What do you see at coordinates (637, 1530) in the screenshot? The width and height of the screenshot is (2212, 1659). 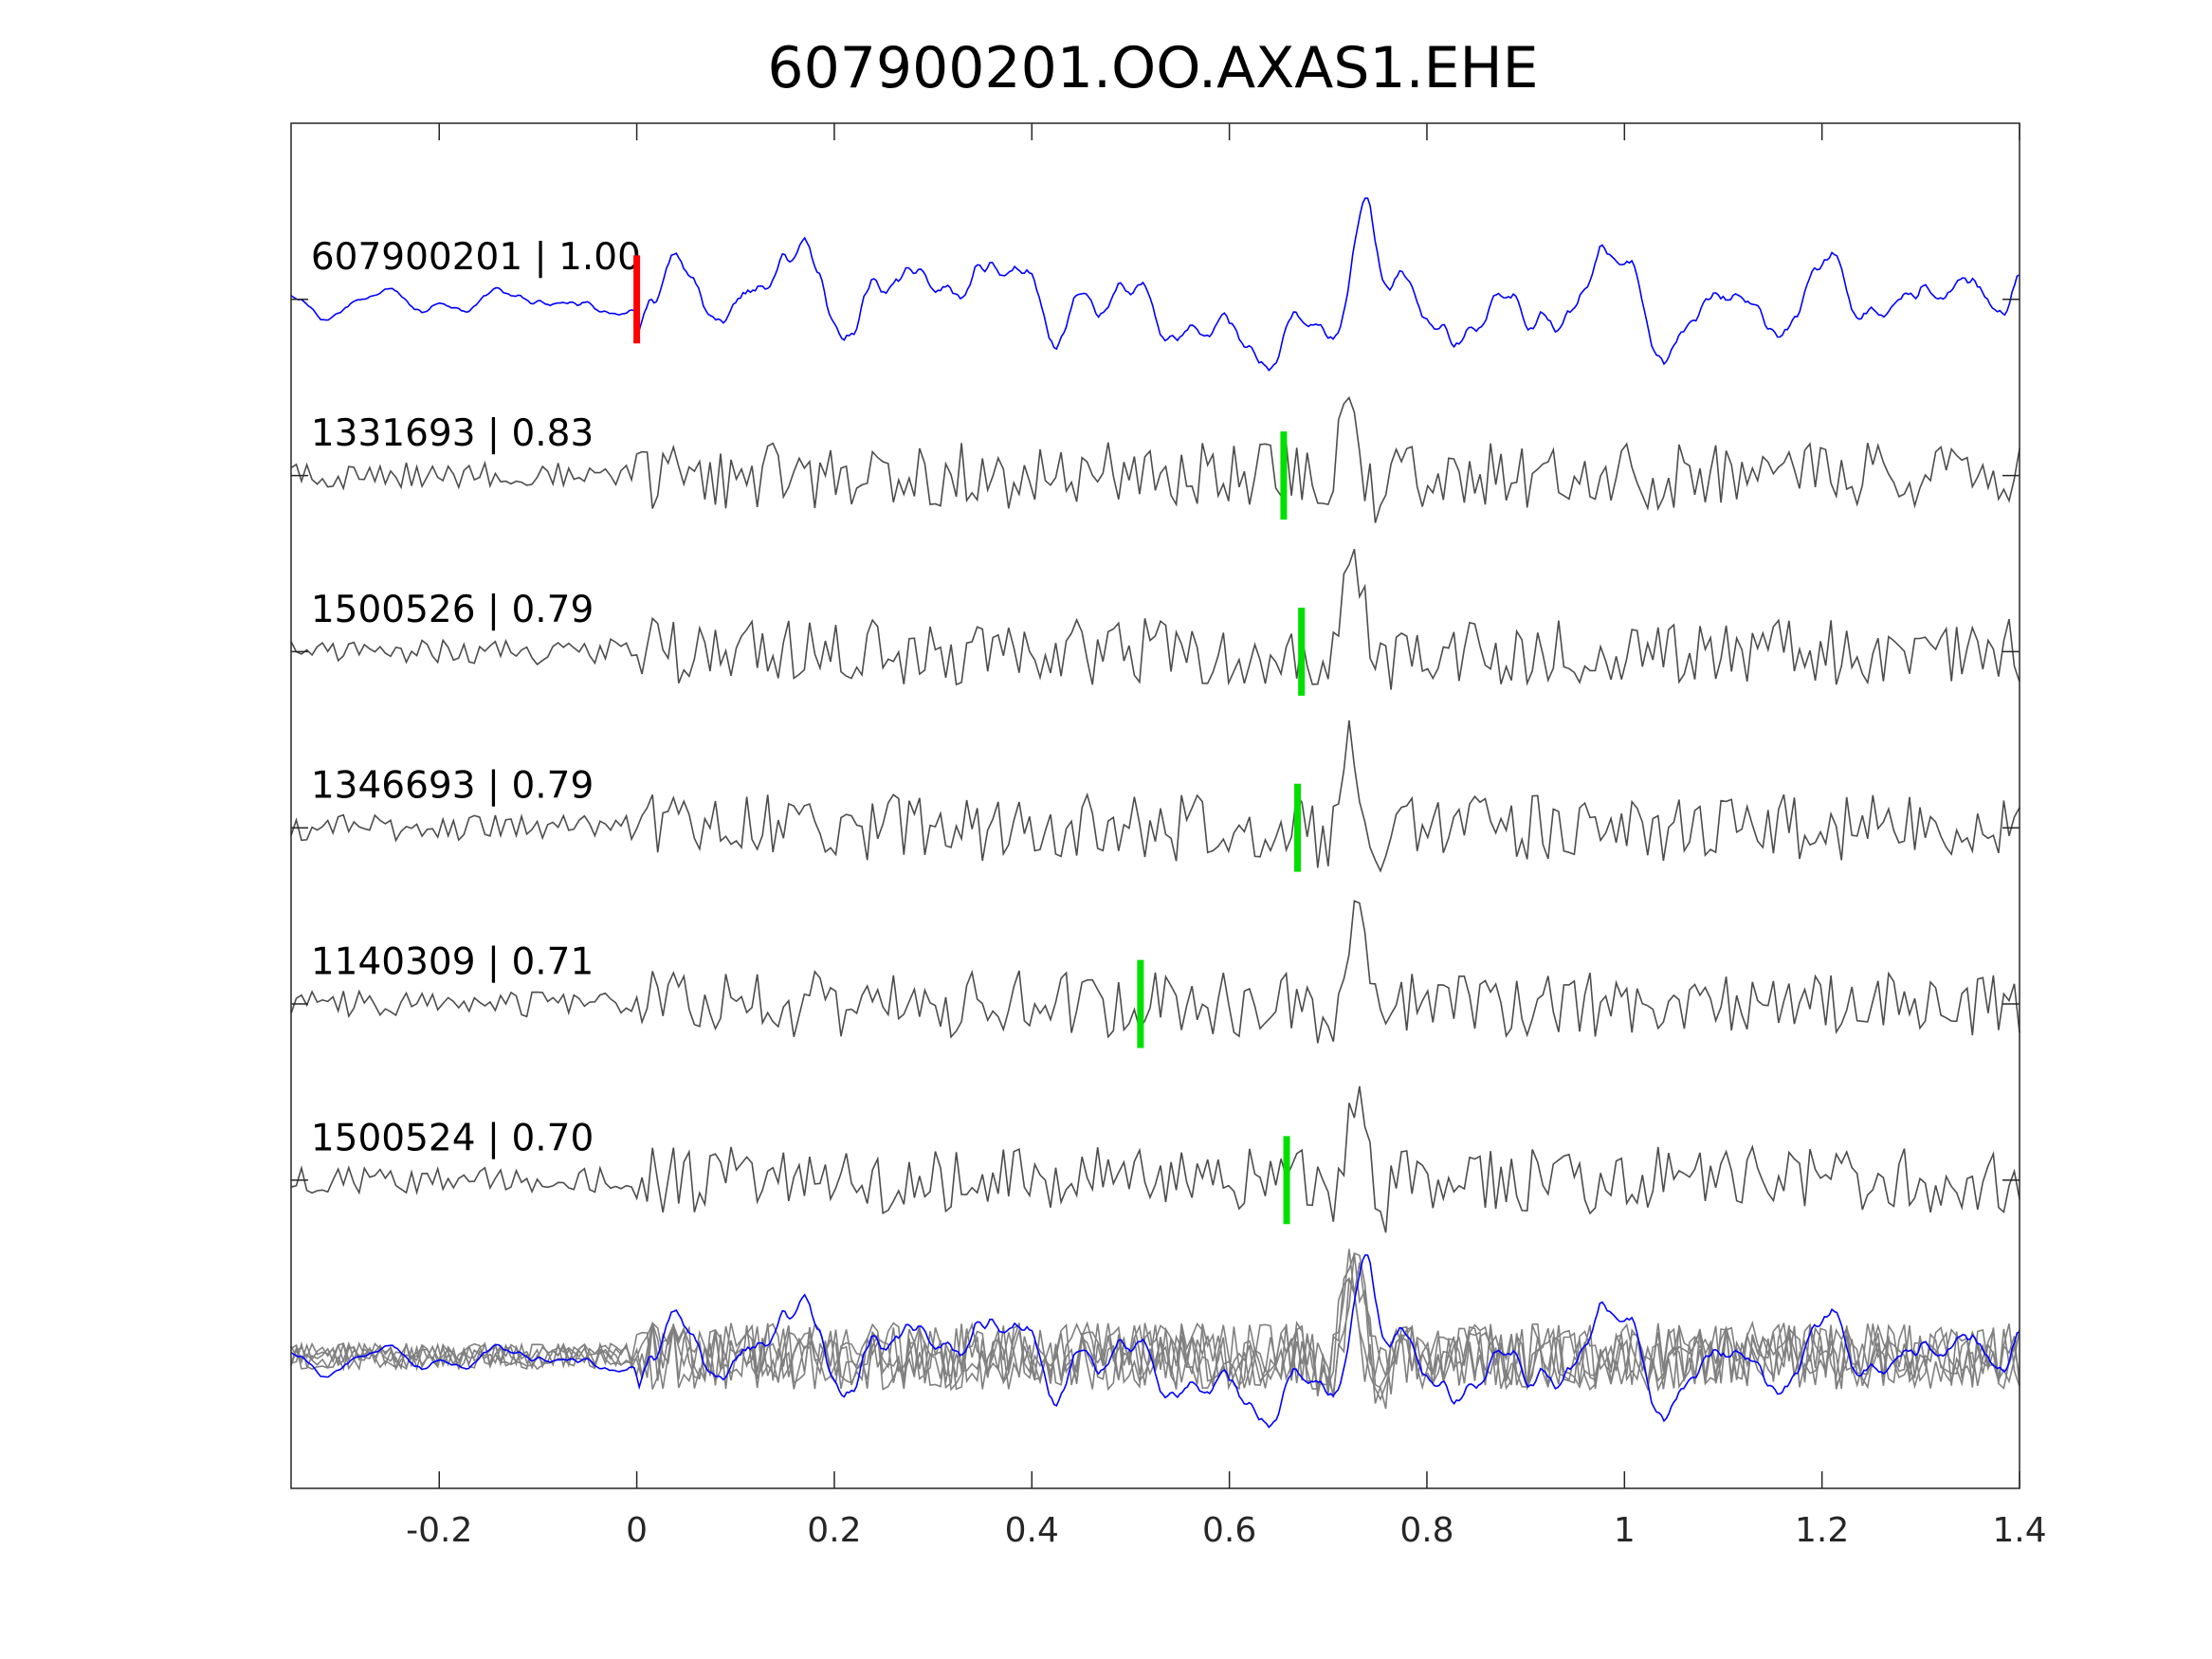 I see `x-tick-label: 0` at bounding box center [637, 1530].